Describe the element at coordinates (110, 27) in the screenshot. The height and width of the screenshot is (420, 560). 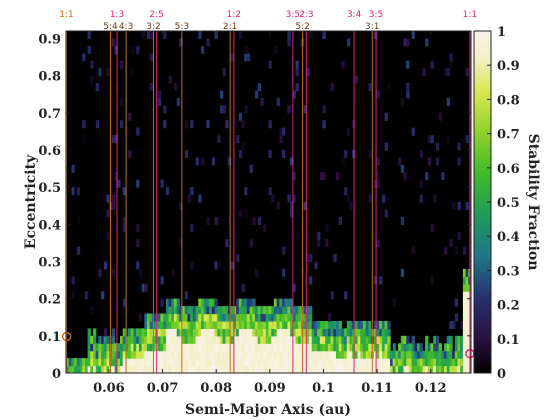
I see `resonance-label: 5:4` at that location.